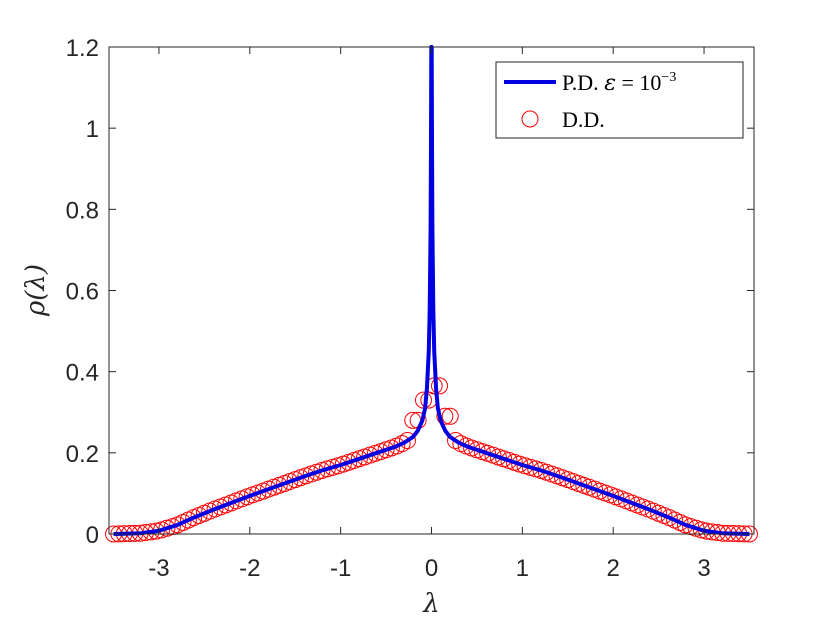 The width and height of the screenshot is (840, 630). What do you see at coordinates (583, 82) in the screenshot?
I see `legend-pd-prefix: P.D.` at bounding box center [583, 82].